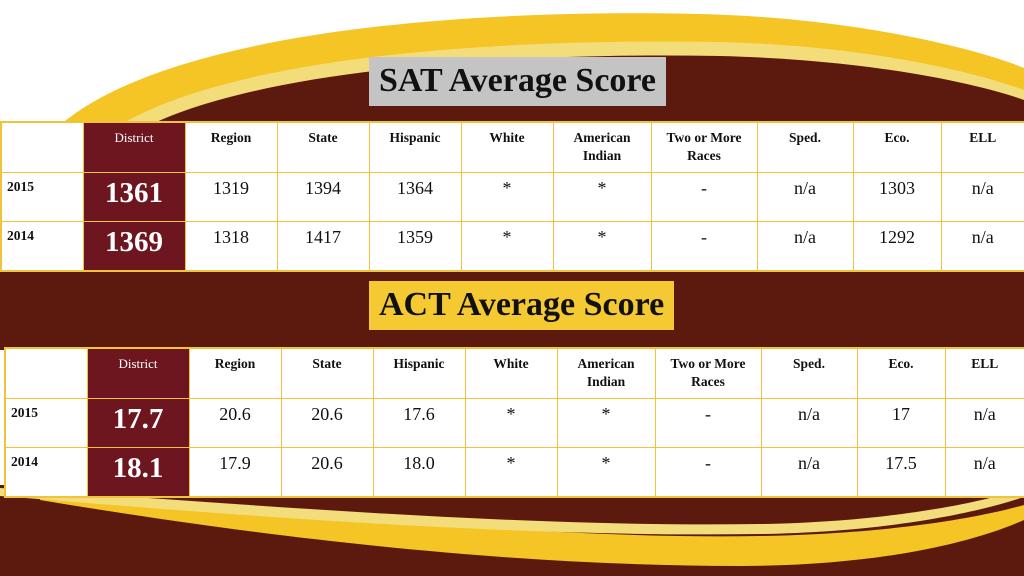  What do you see at coordinates (901, 472) in the screenshot?
I see `table-cell: 17.5` at bounding box center [901, 472].